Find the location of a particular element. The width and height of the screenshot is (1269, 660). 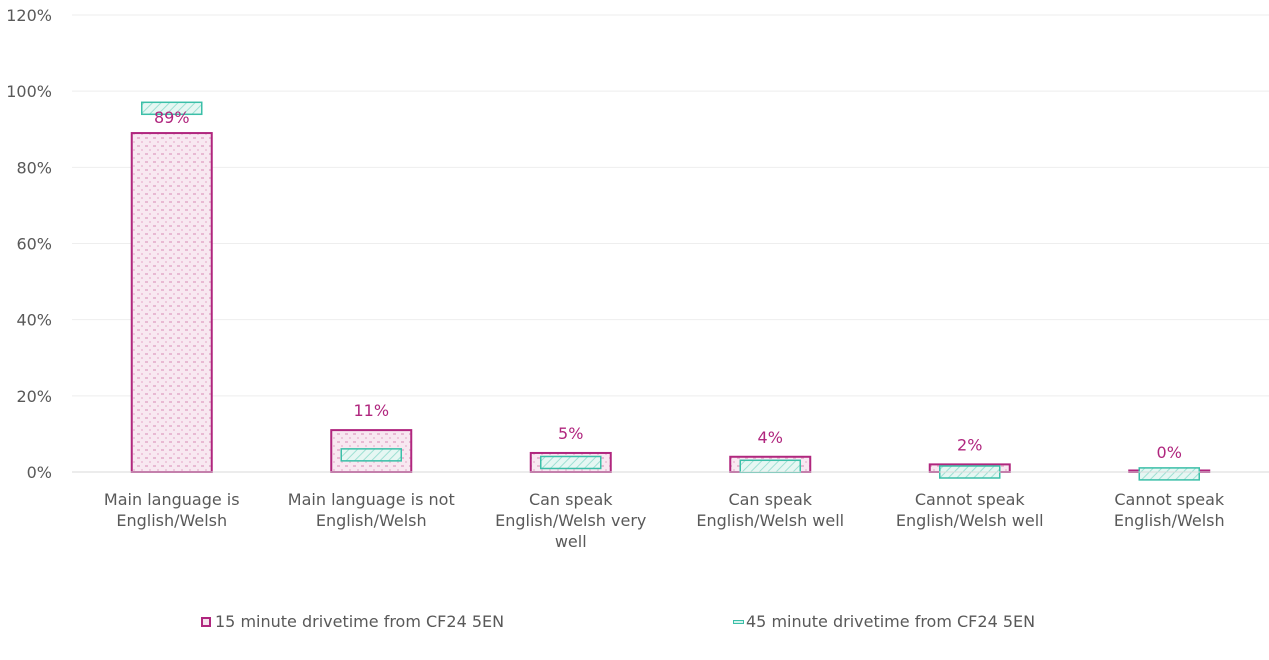

legend-swatch-45-minute is located at coordinates (738, 621).